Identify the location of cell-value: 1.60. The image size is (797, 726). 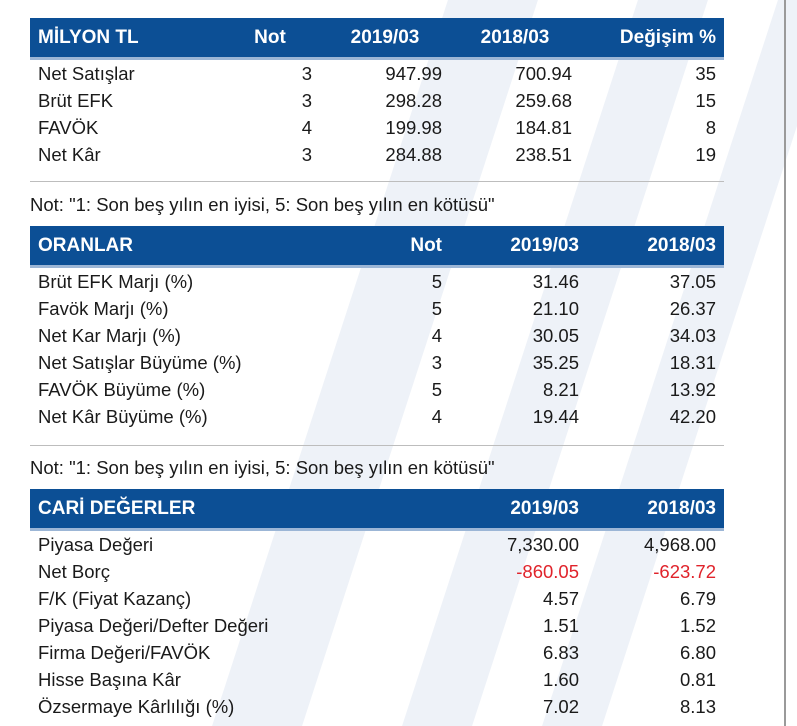
(560, 679).